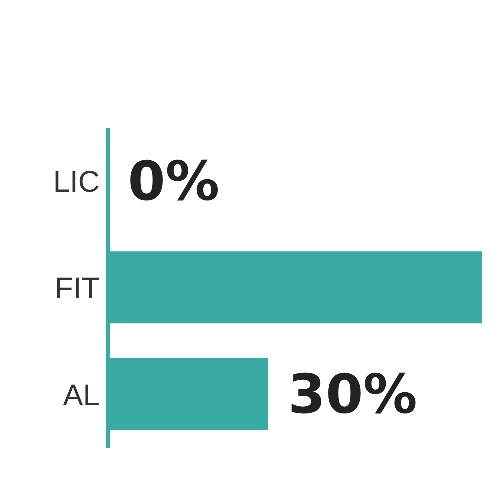  I want to click on data-label: 0%, so click(174, 181).